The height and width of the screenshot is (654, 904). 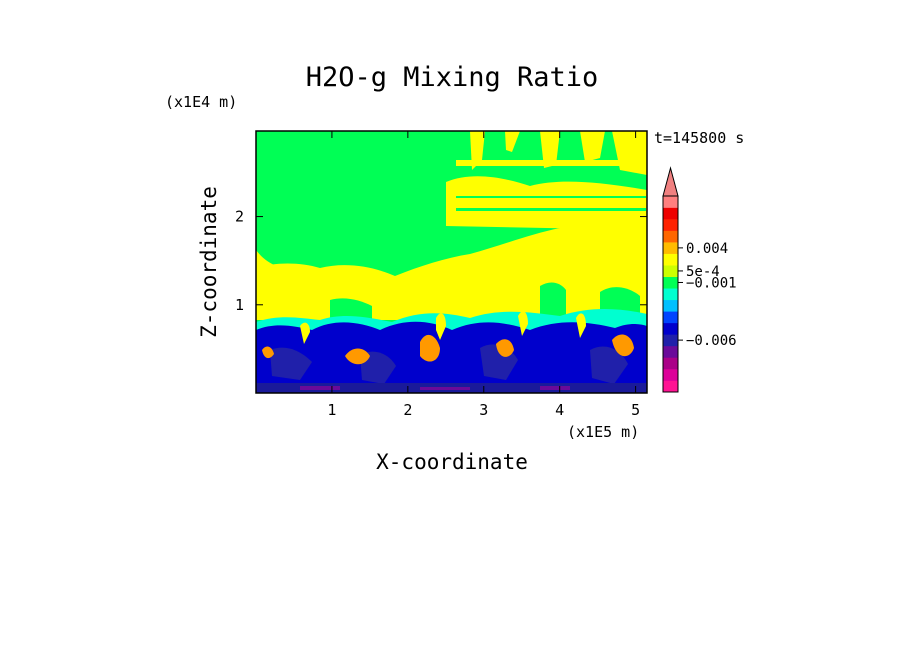 I want to click on boundary-layer, so click(x=451, y=357).